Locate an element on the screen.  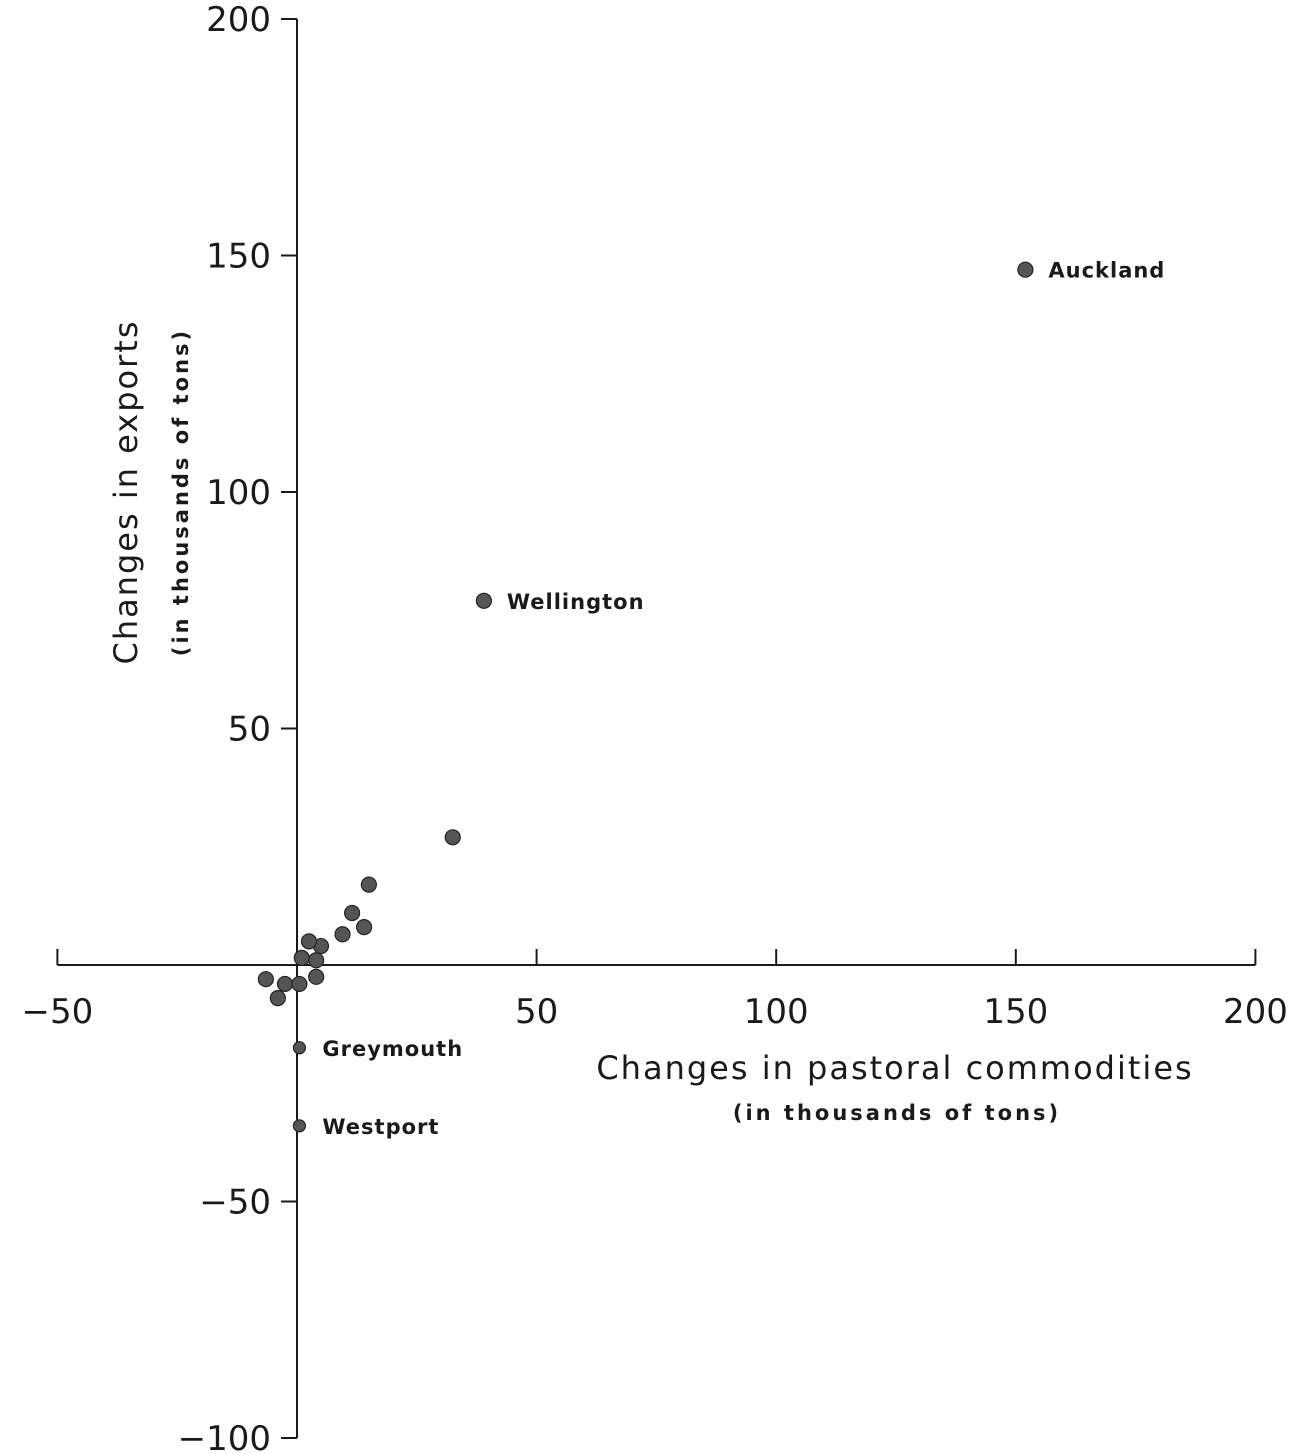
y-tick-label: 200 is located at coordinates (238, 20).